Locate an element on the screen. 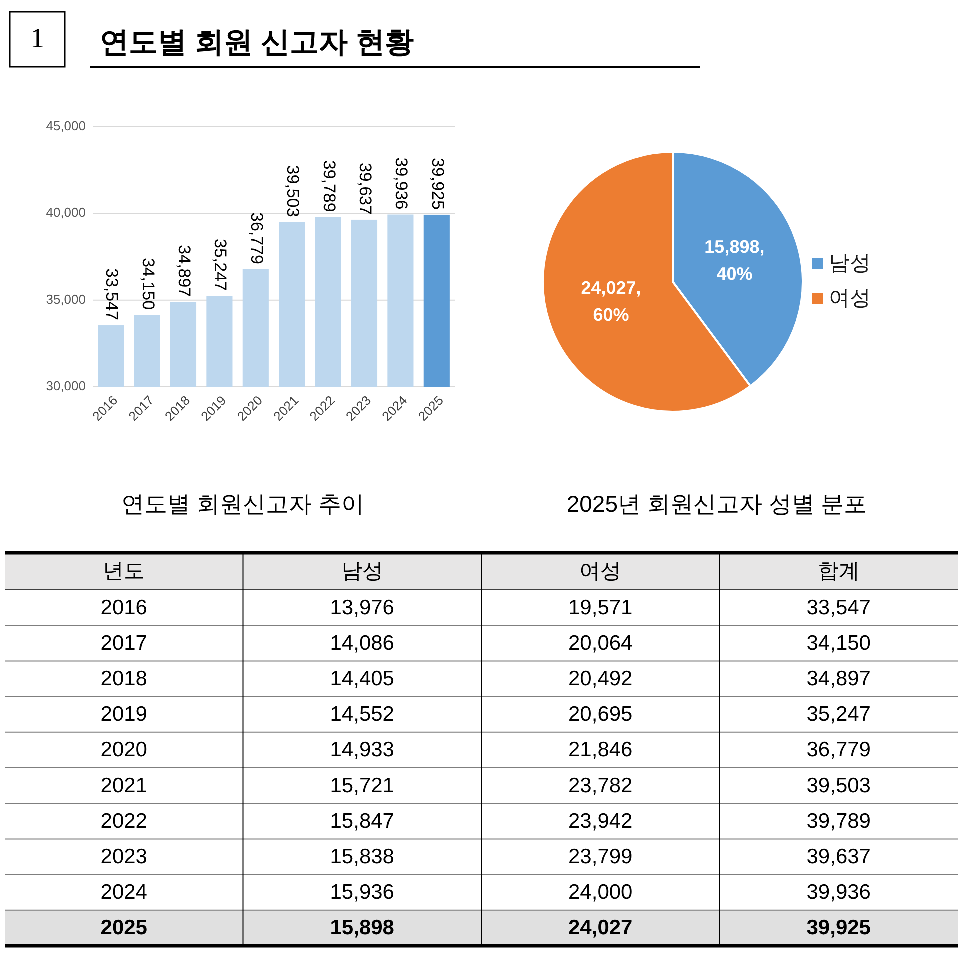 The width and height of the screenshot is (970, 958). y-tick-label: 40,000 is located at coordinates (66, 212).